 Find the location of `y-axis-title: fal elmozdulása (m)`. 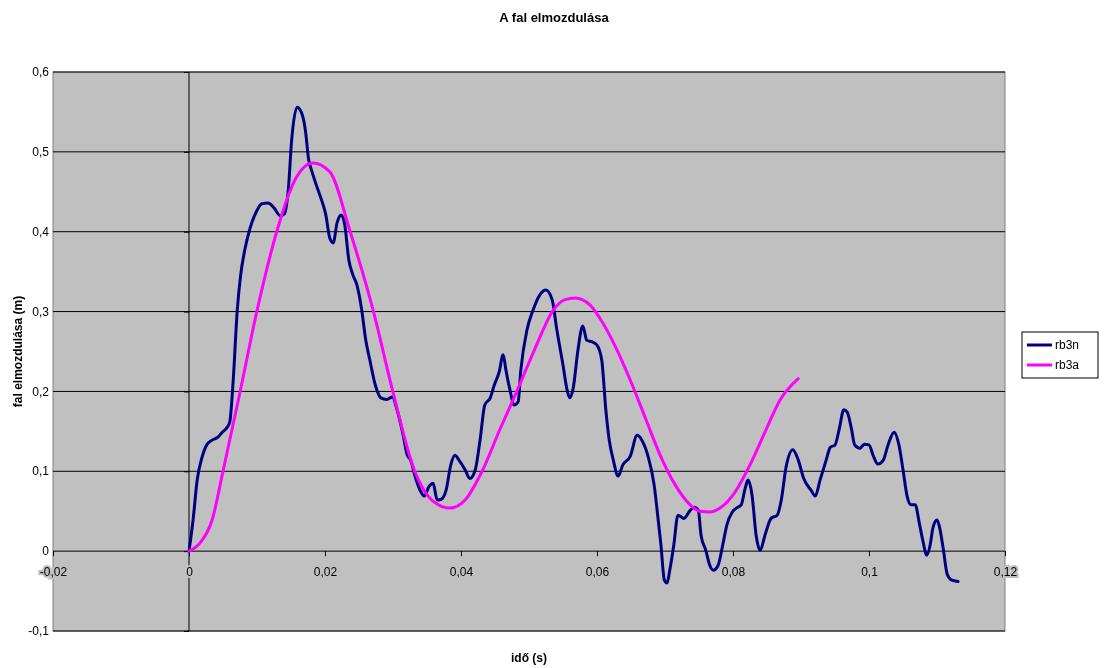

y-axis-title: fal elmozdulása (m) is located at coordinates (18, 351).